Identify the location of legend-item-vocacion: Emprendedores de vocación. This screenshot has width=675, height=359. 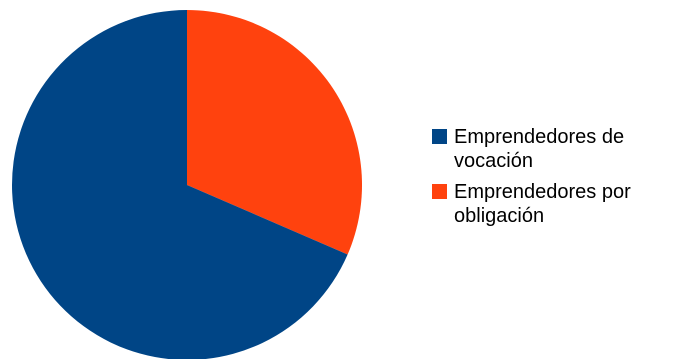
(552, 149).